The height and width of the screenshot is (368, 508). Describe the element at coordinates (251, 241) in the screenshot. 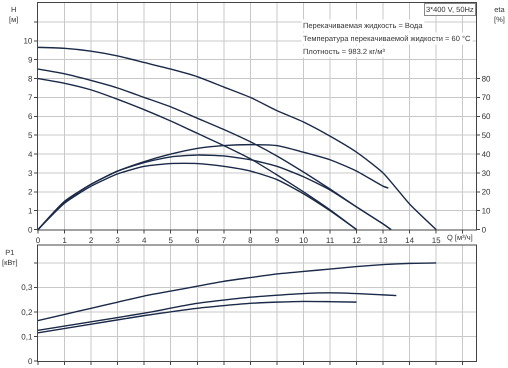

I see `x-tick-label: 8` at that location.